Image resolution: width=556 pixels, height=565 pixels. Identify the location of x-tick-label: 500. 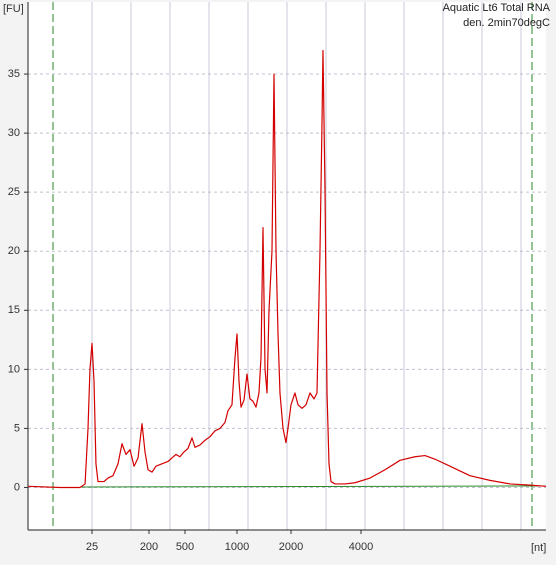
(185, 547).